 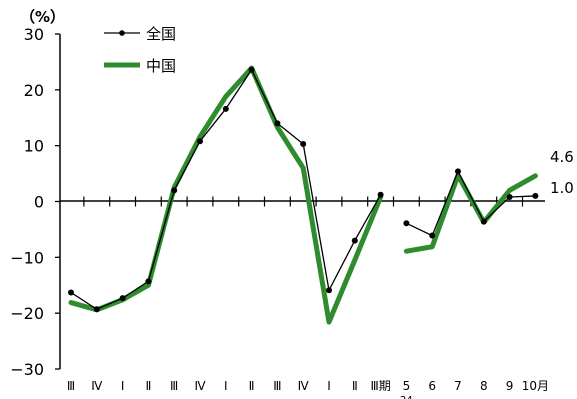 What do you see at coordinates (407, 386) in the screenshot?
I see `x-tick-label: 5` at bounding box center [407, 386].